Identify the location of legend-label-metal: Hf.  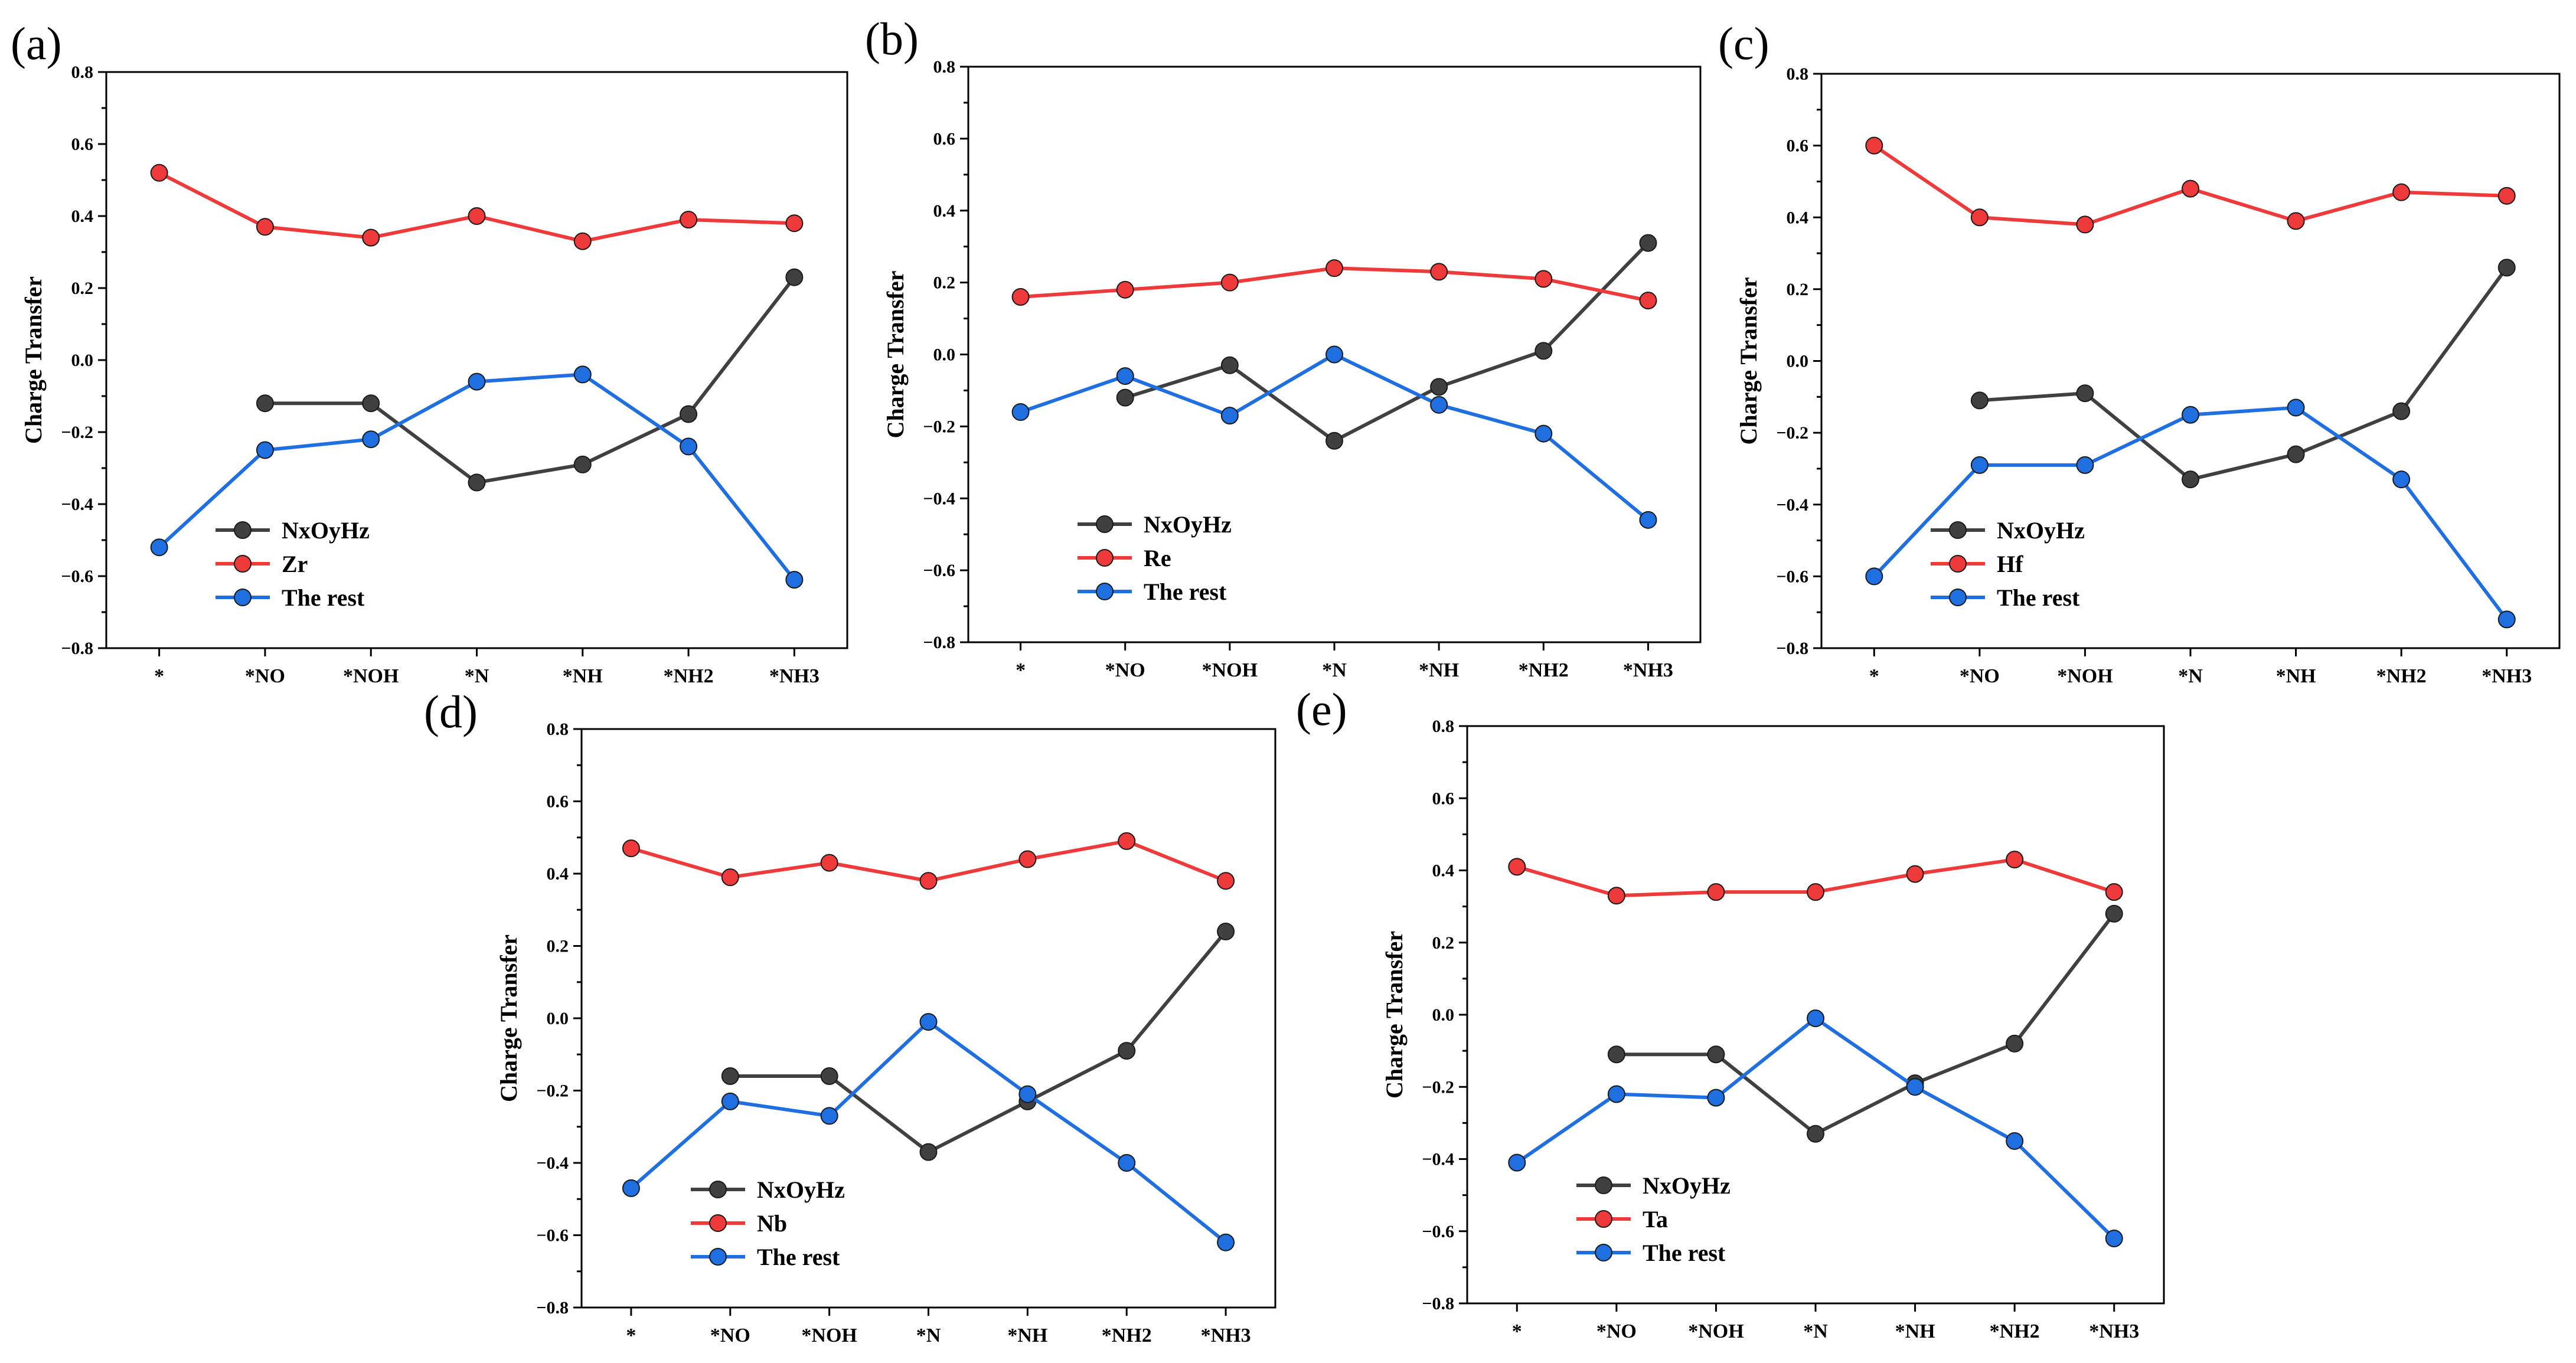
(2010, 564).